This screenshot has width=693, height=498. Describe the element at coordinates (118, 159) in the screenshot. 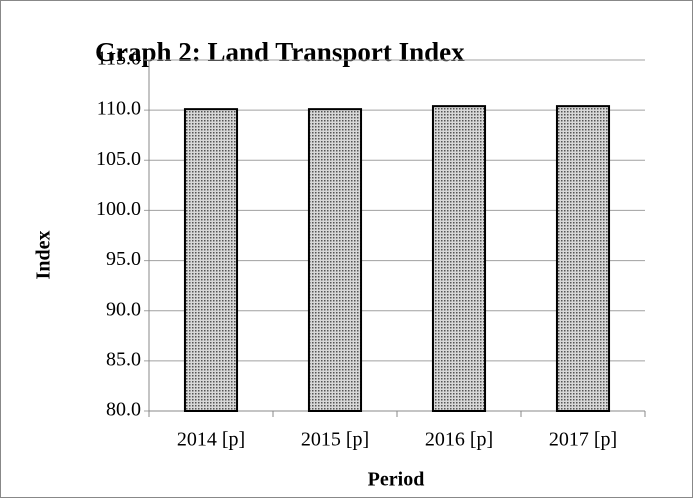

I see `y-tick-label: 105.0` at that location.